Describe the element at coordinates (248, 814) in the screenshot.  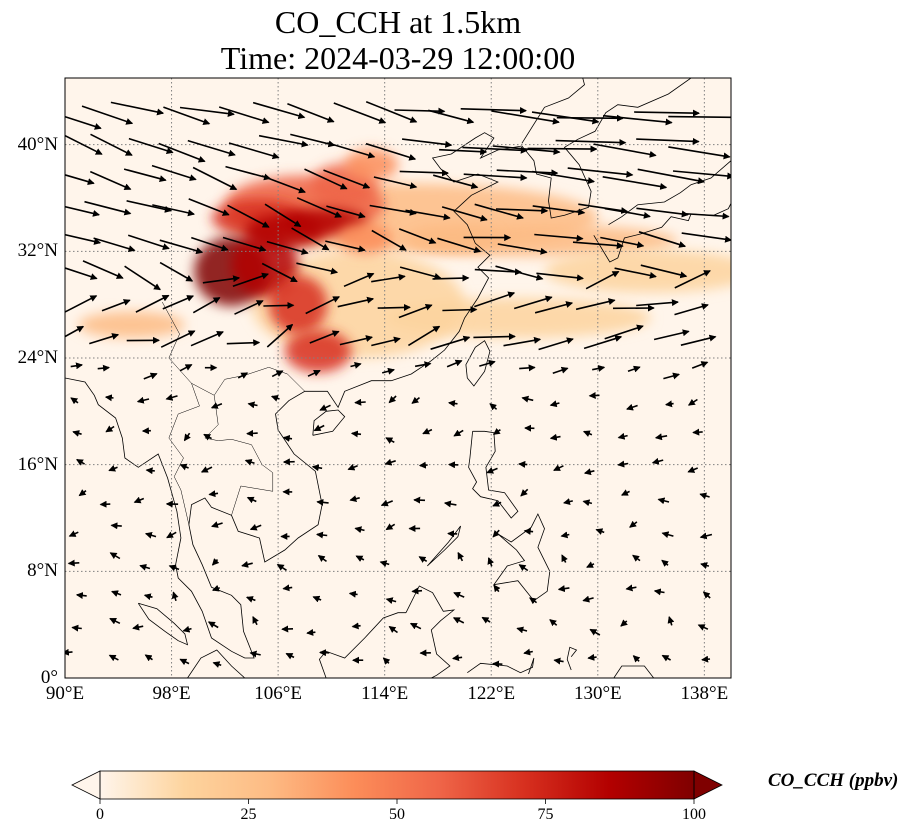
I see `colorbar-tick-label: 25` at that location.